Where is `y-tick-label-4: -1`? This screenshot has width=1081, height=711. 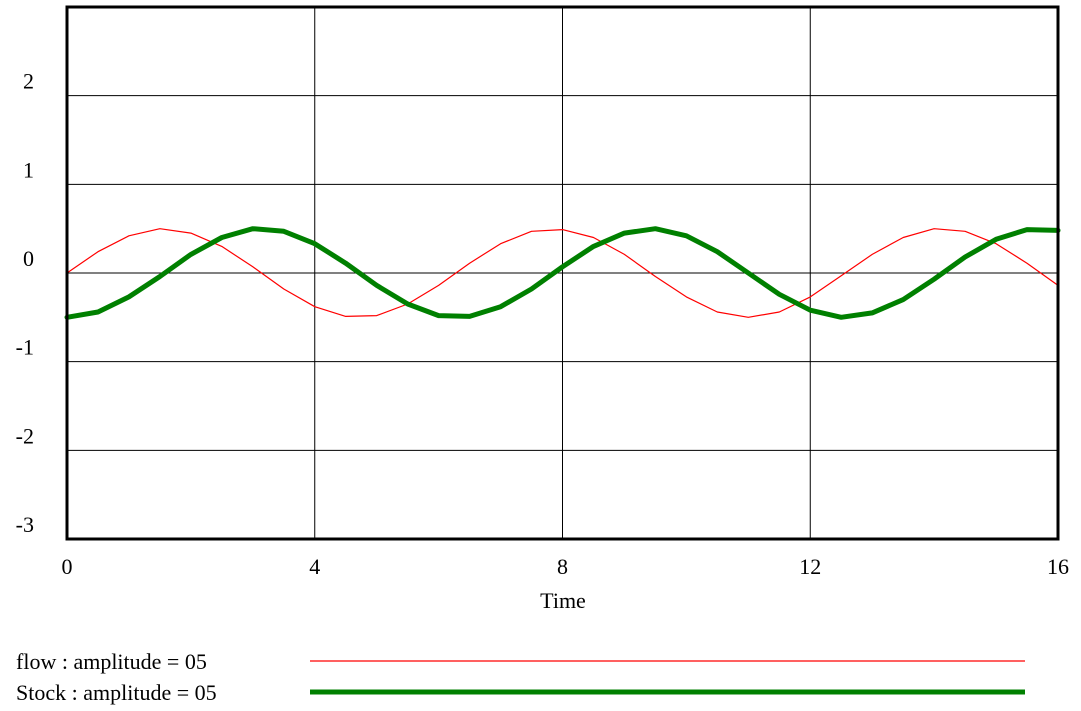 y-tick-label-4: -1 is located at coordinates (25, 347).